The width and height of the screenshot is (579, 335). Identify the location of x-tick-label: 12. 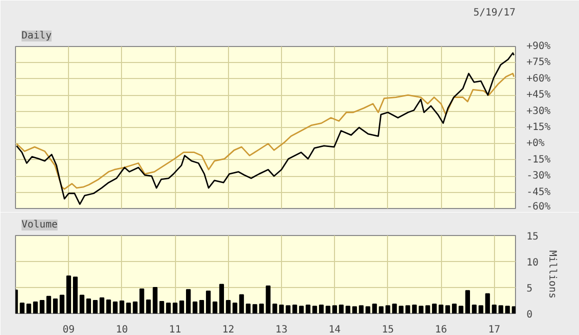
(228, 329).